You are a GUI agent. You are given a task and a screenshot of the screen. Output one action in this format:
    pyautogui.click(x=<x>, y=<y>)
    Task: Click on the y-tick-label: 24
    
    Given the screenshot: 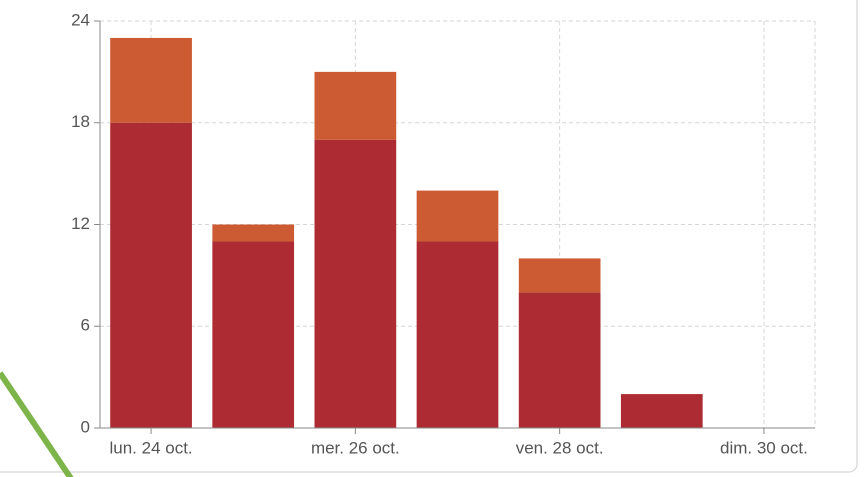 What is the action you would take?
    pyautogui.click(x=80, y=19)
    